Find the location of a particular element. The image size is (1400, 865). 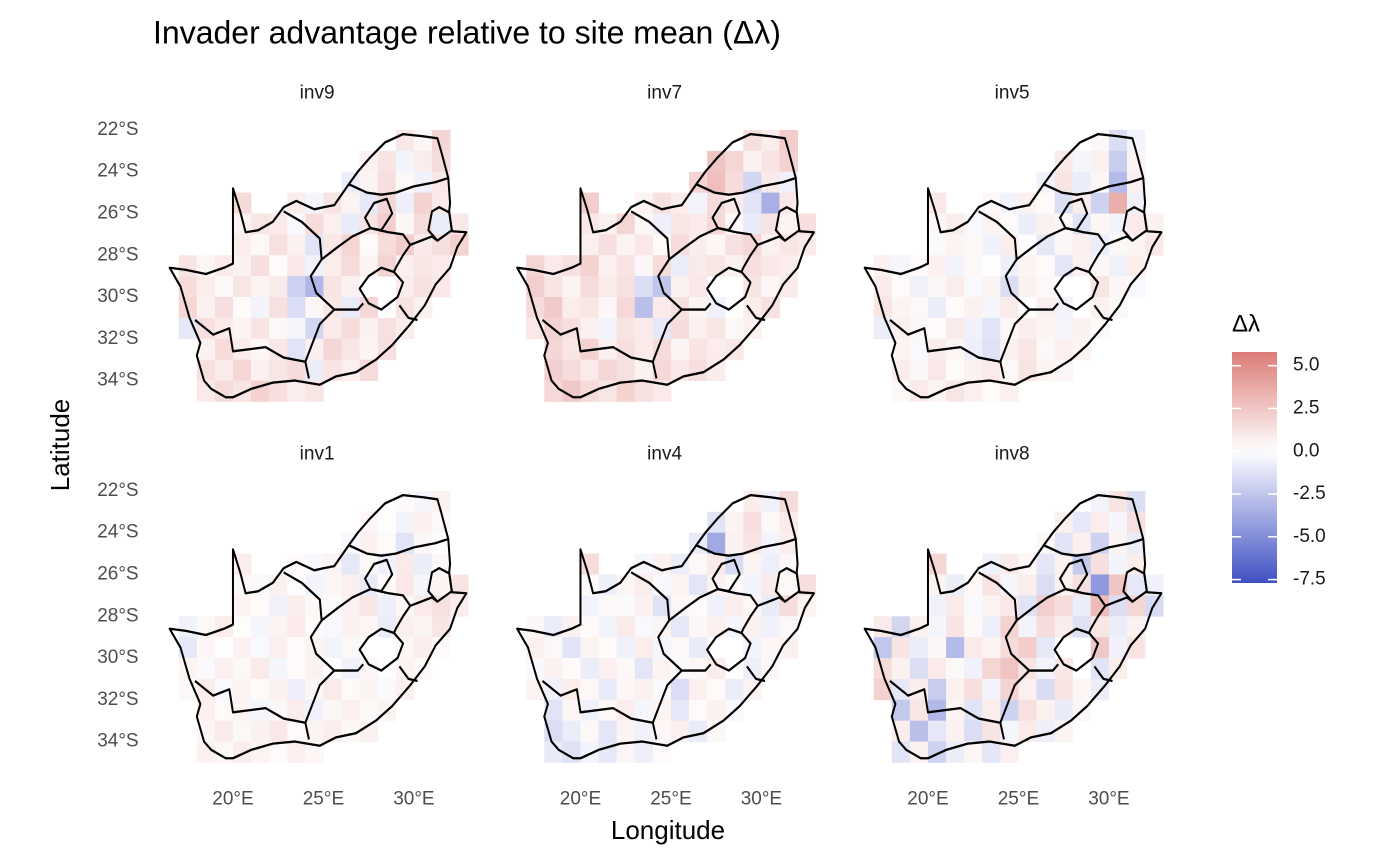

facet-label: inv9 is located at coordinates (317, 93).